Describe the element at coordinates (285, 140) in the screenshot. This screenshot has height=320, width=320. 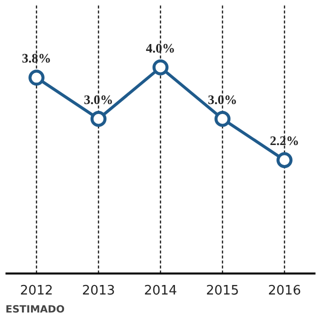
I see `data-label: 2.2%` at that location.